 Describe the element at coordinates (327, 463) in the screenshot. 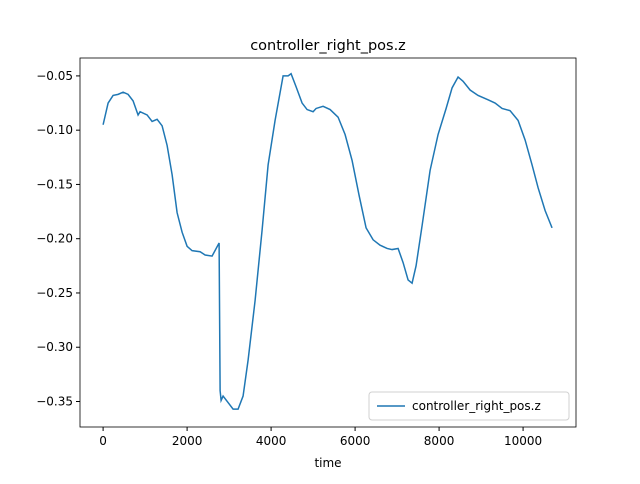

I see `x-axis-label: time` at that location.